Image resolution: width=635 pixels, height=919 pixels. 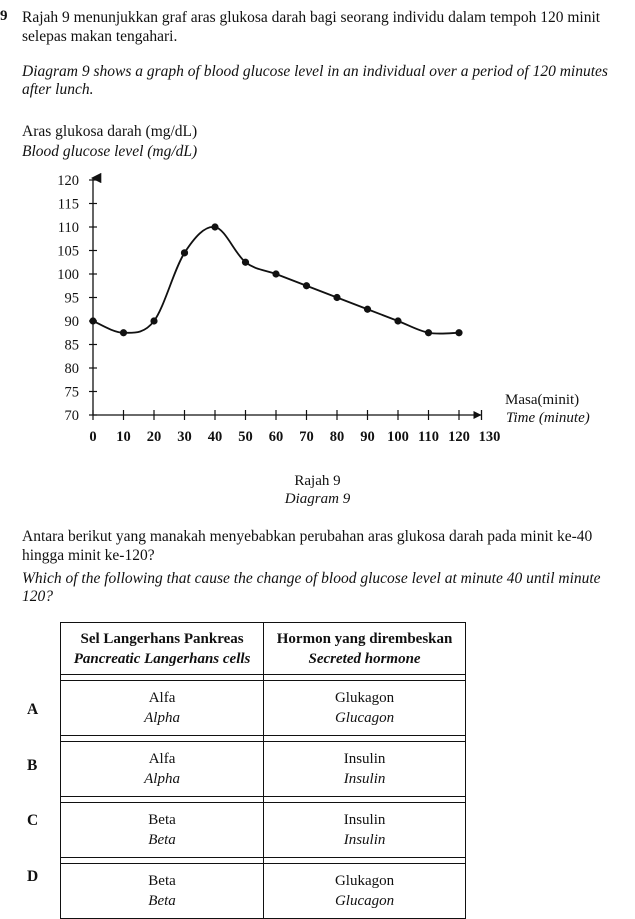 What do you see at coordinates (490, 437) in the screenshot?
I see `x-tick-label: 130` at bounding box center [490, 437].